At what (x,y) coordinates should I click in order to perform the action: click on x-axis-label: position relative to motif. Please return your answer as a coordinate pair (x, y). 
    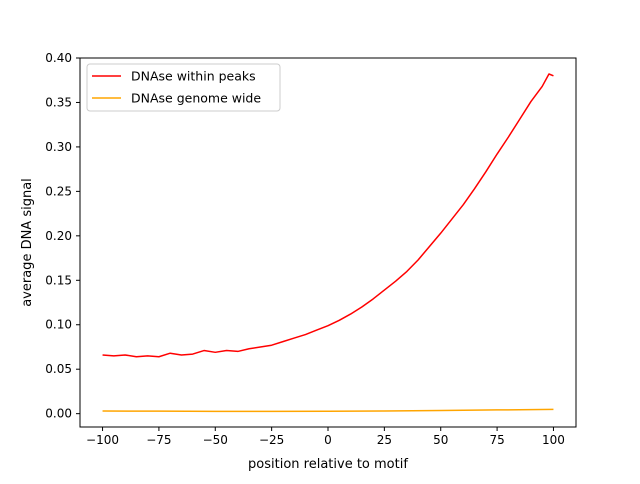
    Looking at the image, I should click on (328, 464).